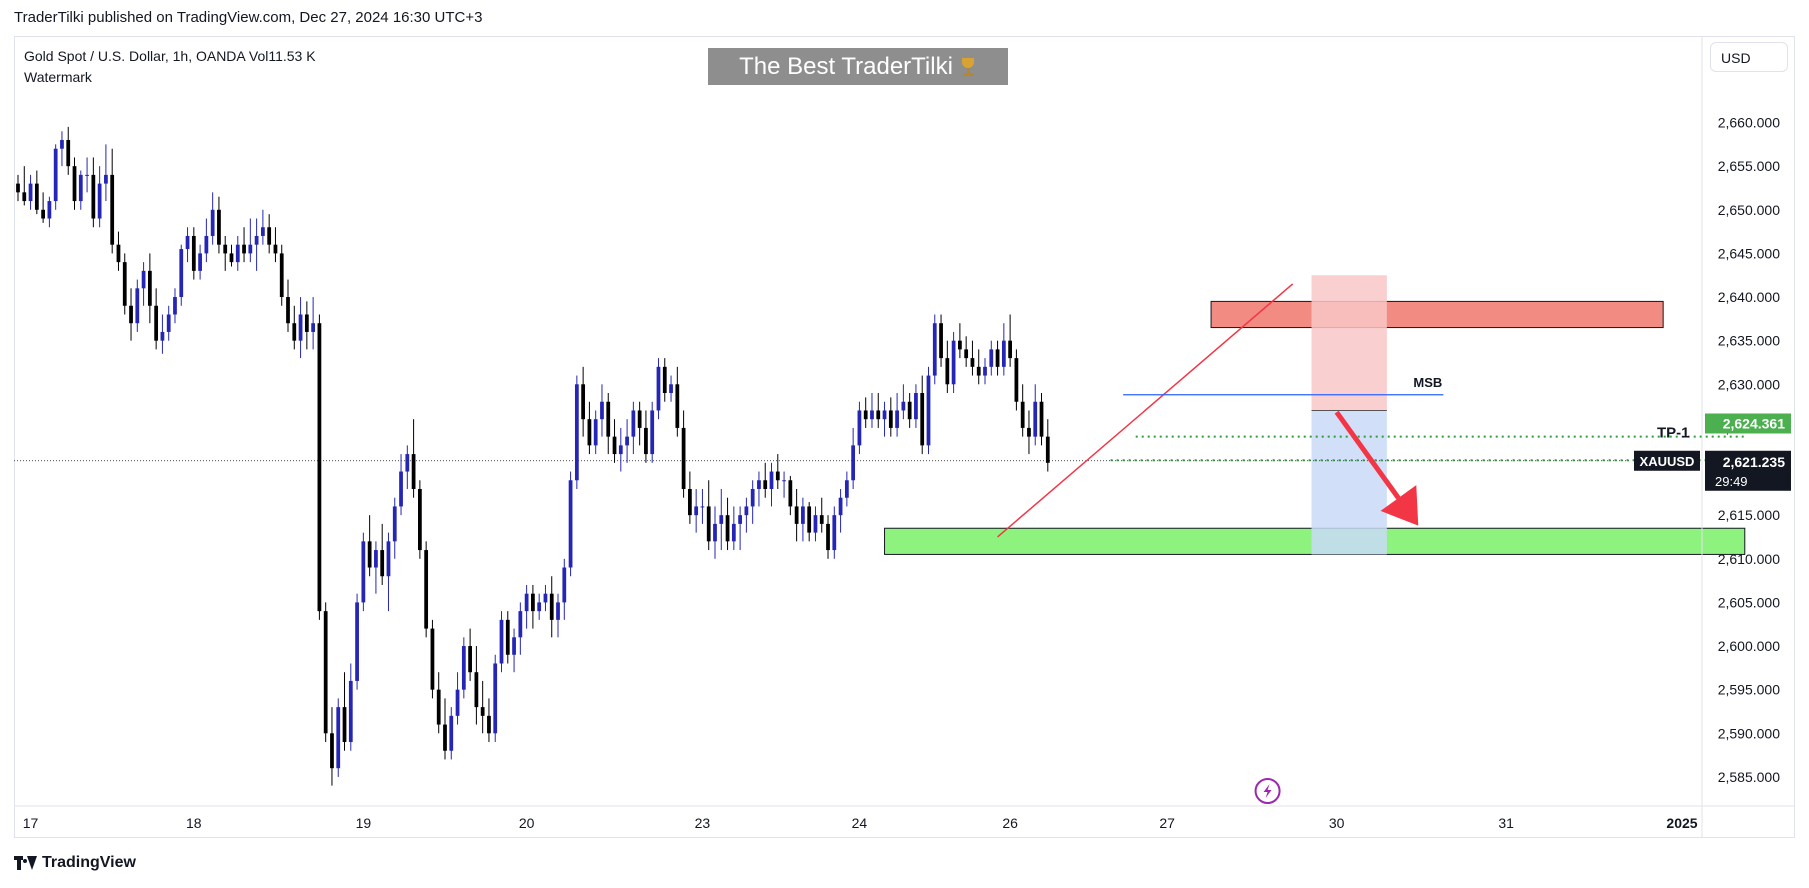  I want to click on price-label-text: 2,624.361, so click(1754, 423).